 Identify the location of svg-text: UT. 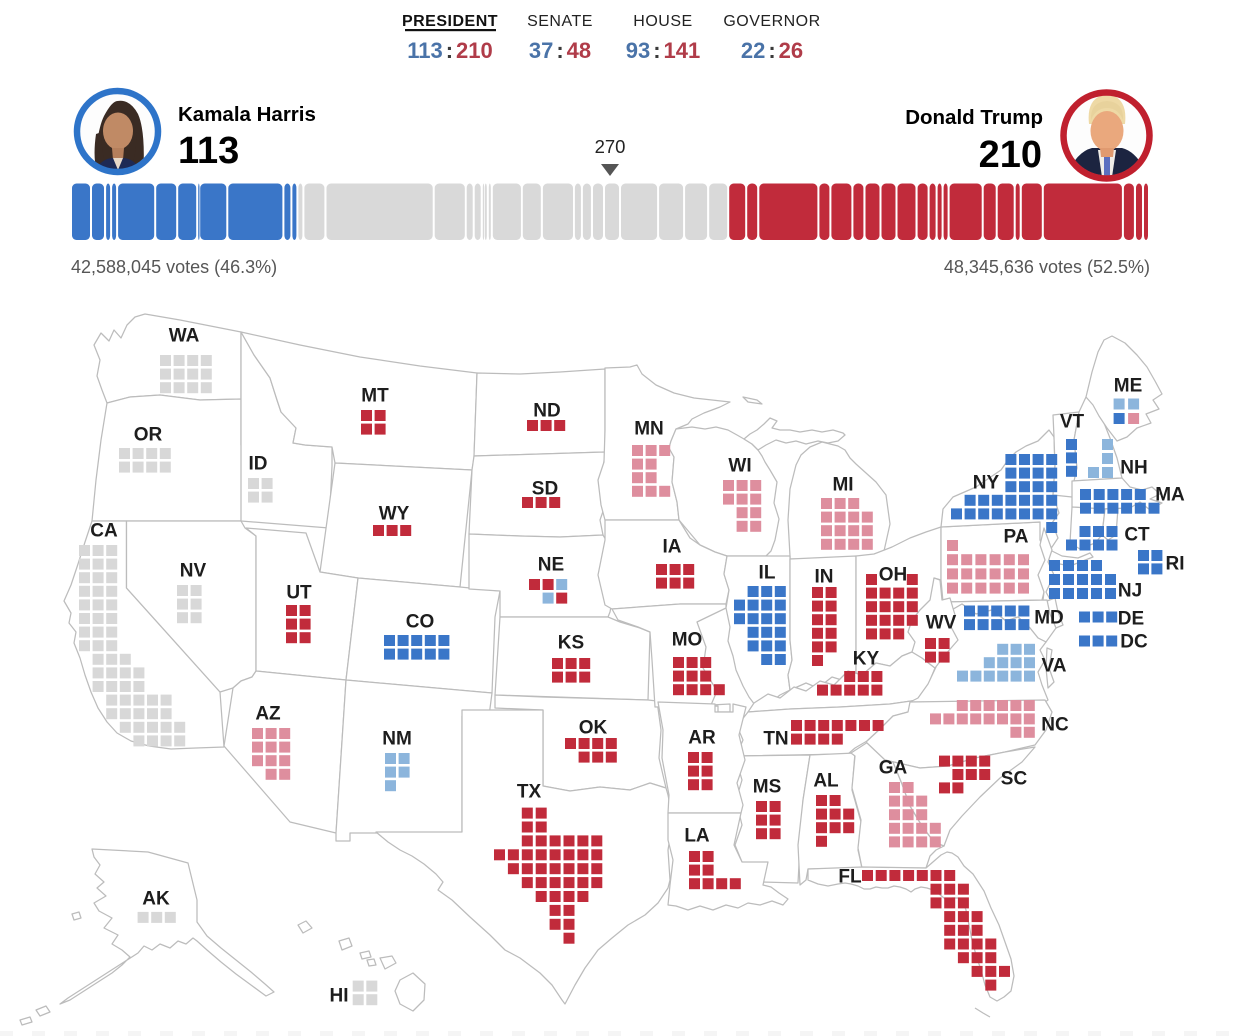
(299, 593).